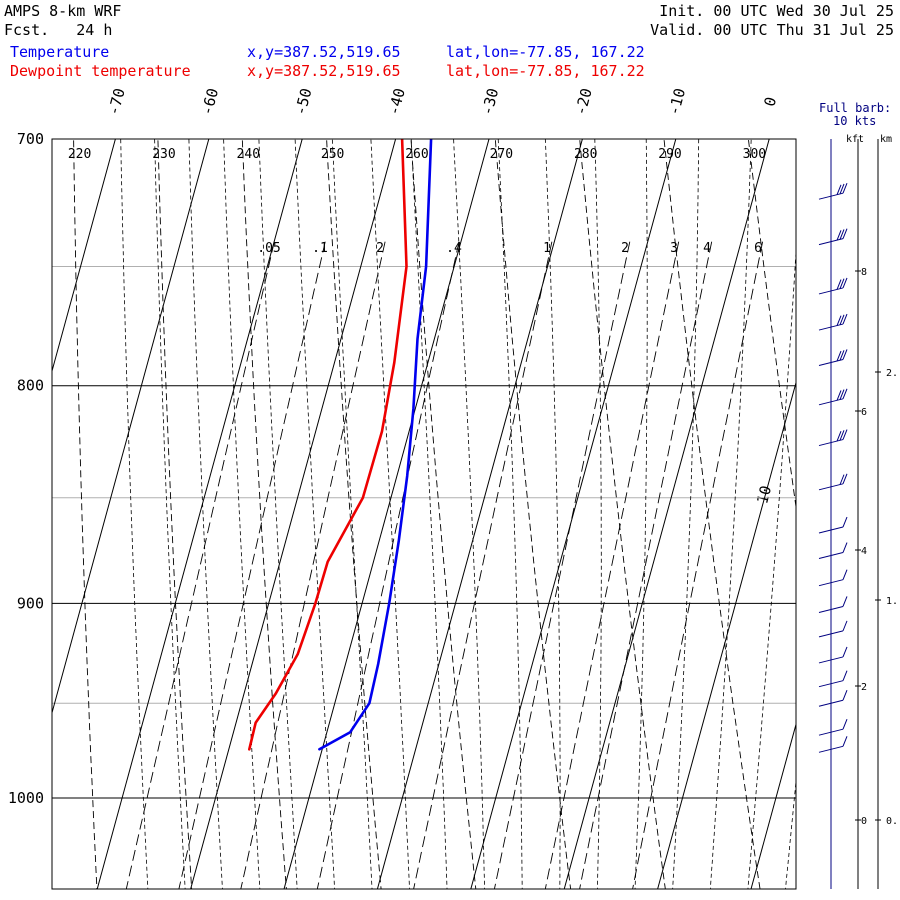 The width and height of the screenshot is (900, 900). I want to click on isotherm-label: 10, so click(764, 495).